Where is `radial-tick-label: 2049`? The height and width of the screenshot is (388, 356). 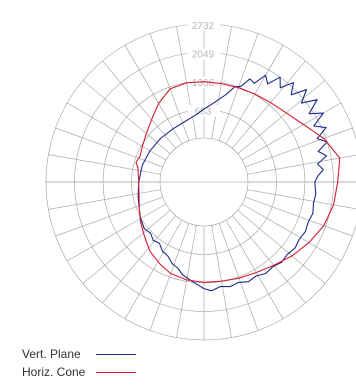 radial-tick-label: 2049 is located at coordinates (203, 55).